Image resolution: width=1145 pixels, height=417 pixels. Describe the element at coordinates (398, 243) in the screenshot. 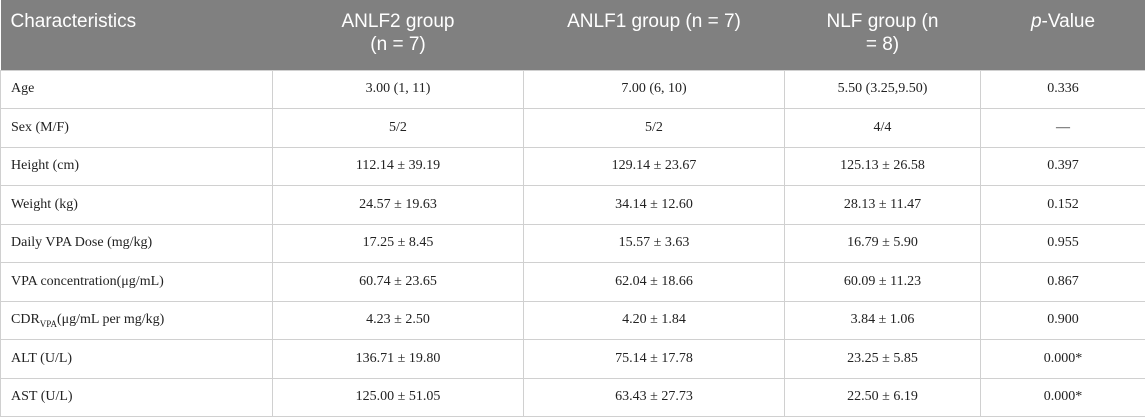

I see `table-cell: 17.25 ± 8.45` at that location.